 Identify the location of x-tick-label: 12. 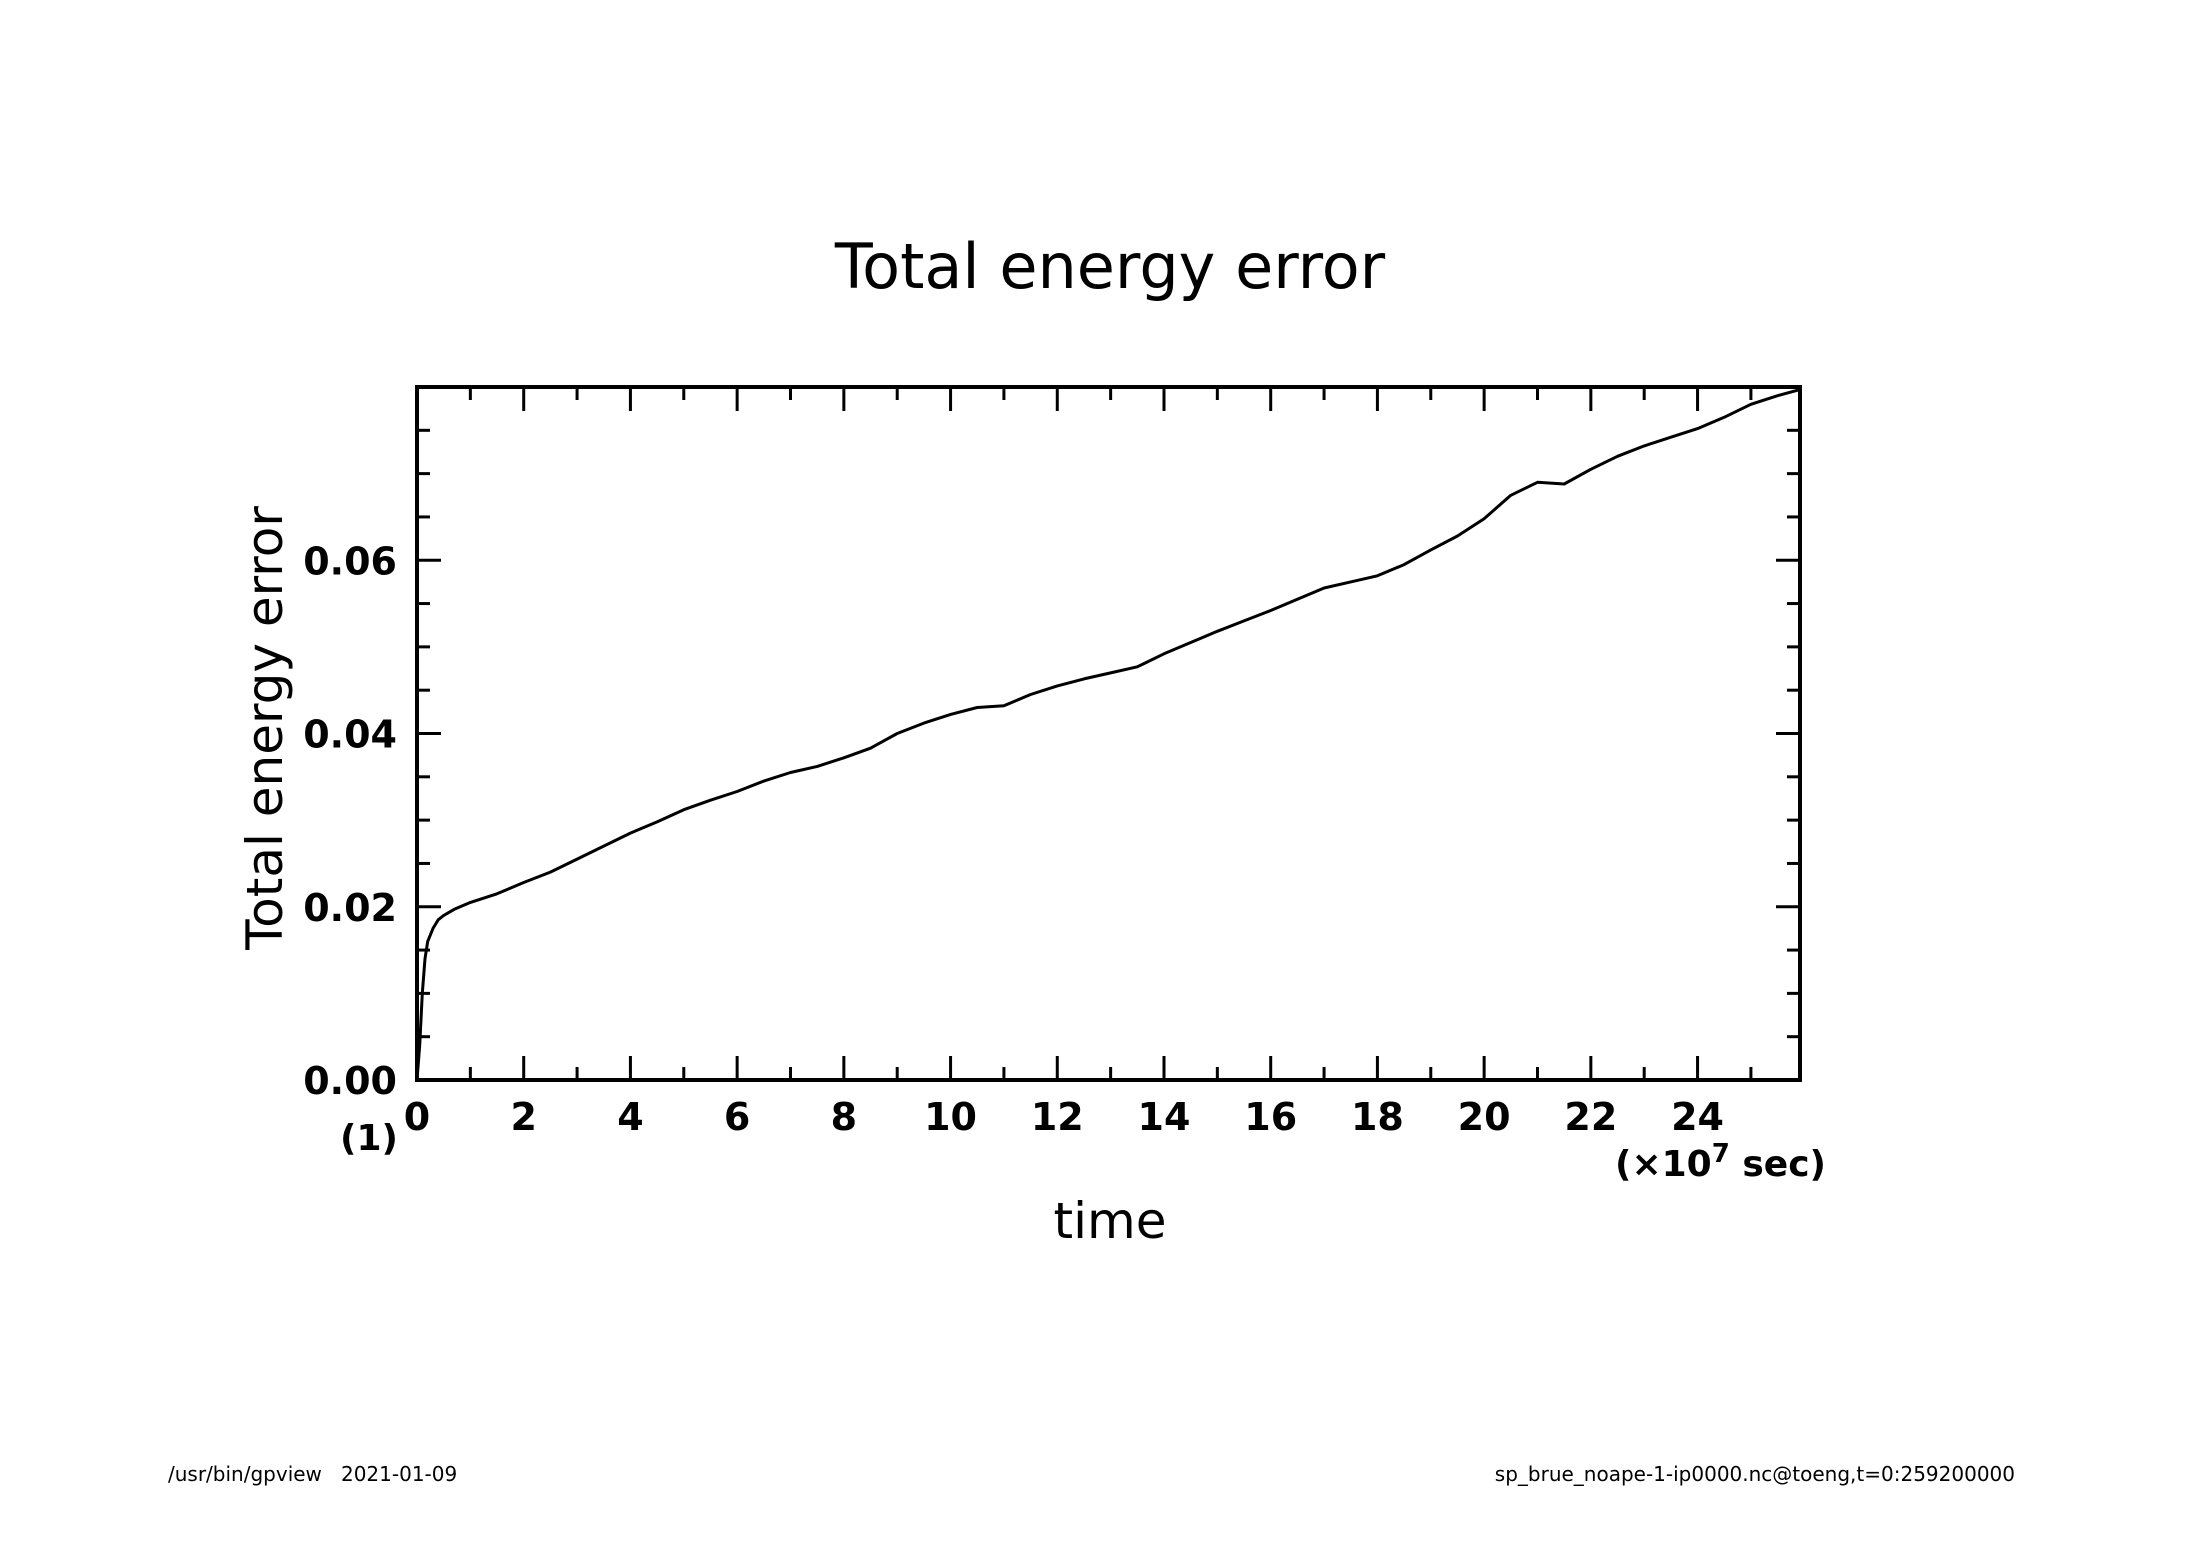
(1057, 1117).